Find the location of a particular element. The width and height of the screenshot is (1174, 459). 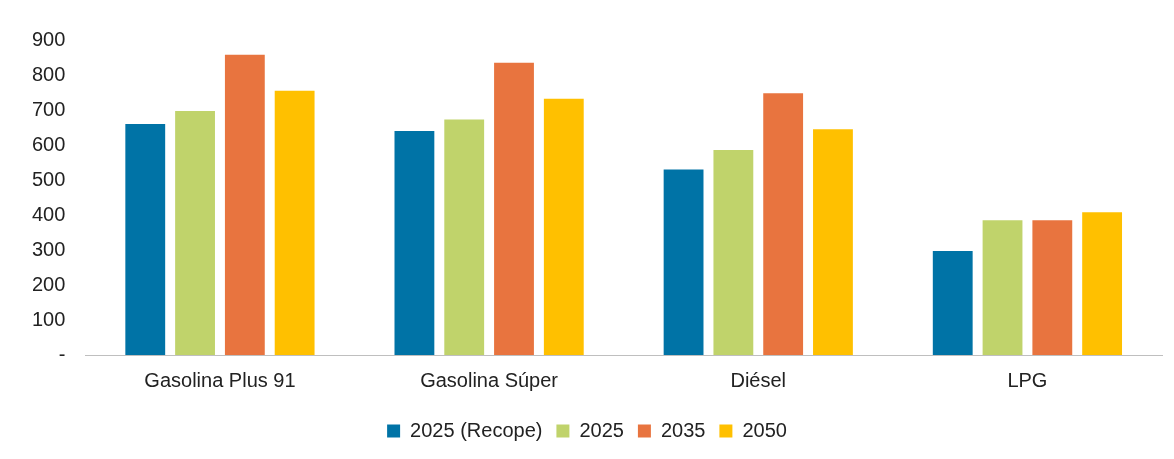

y-tick-label: 700 is located at coordinates (48, 108).